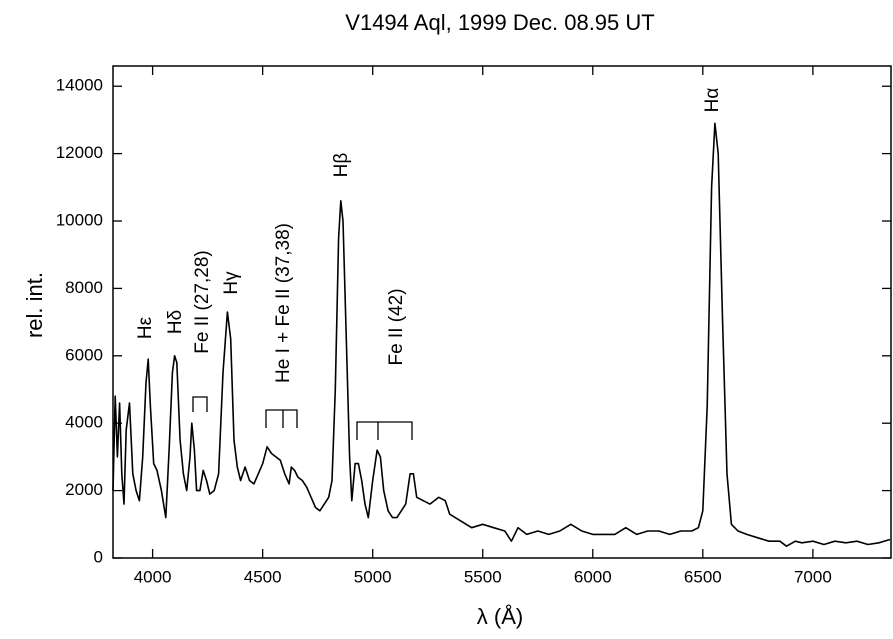  Describe the element at coordinates (153, 576) in the screenshot. I see `x-tick-label: 4000` at that location.